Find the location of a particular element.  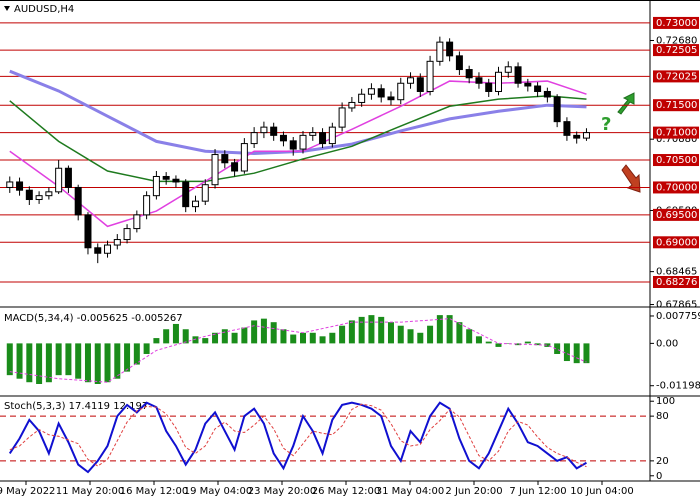

main-title: AUDUSD,H4 is located at coordinates (44, 9).